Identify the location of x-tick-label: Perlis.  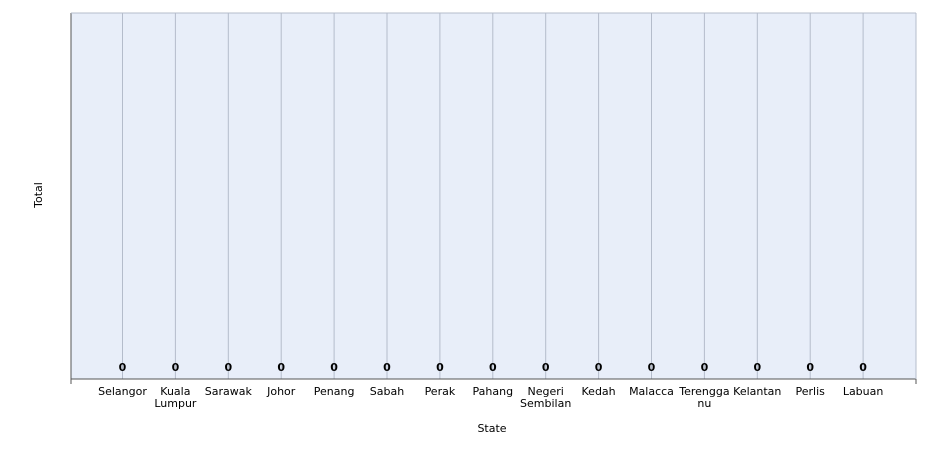
(811, 391).